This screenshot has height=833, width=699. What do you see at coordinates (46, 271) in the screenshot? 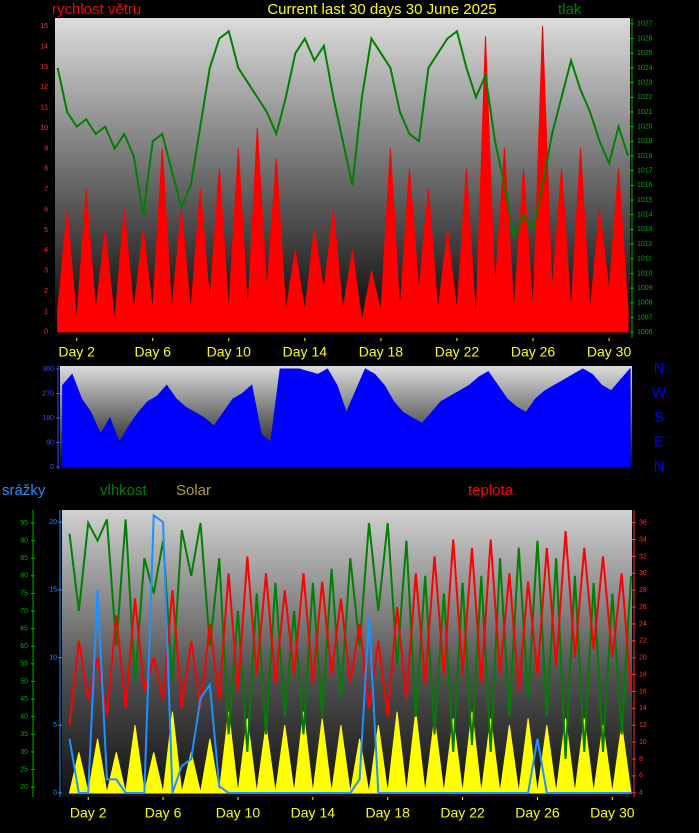
I see `y-tick-label: 3` at bounding box center [46, 271].